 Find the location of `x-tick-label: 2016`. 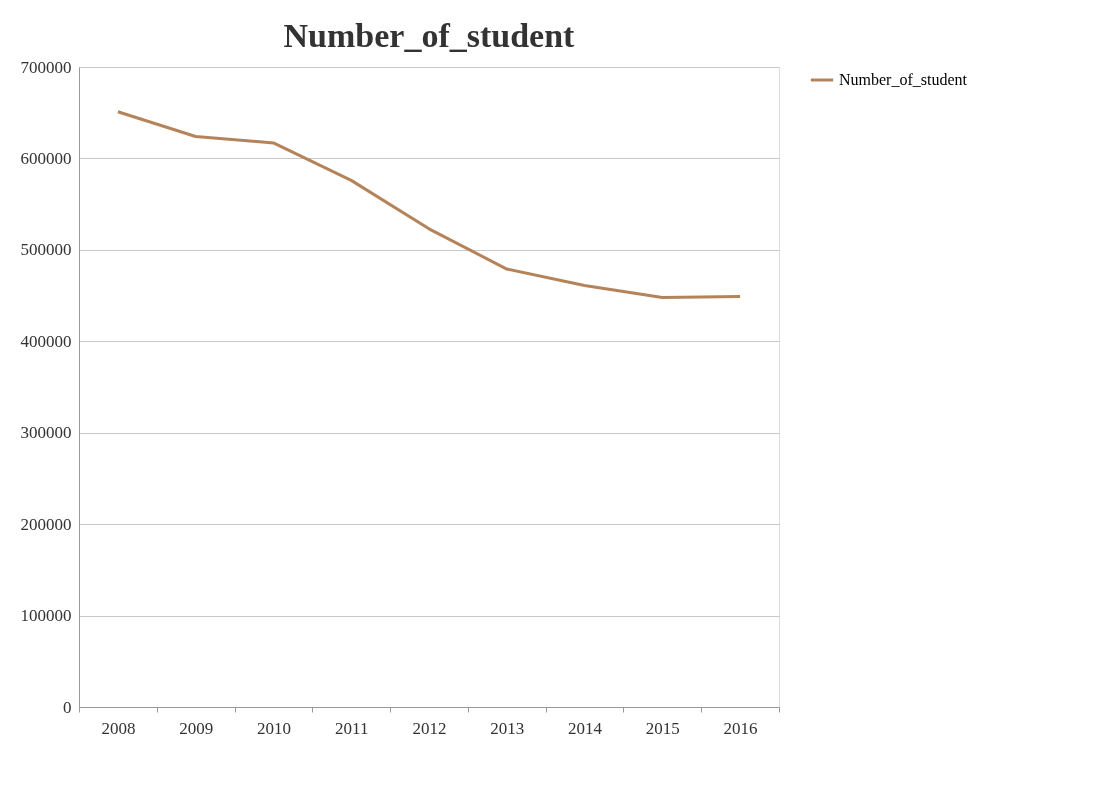

x-tick-label: 2016 is located at coordinates (740, 728).